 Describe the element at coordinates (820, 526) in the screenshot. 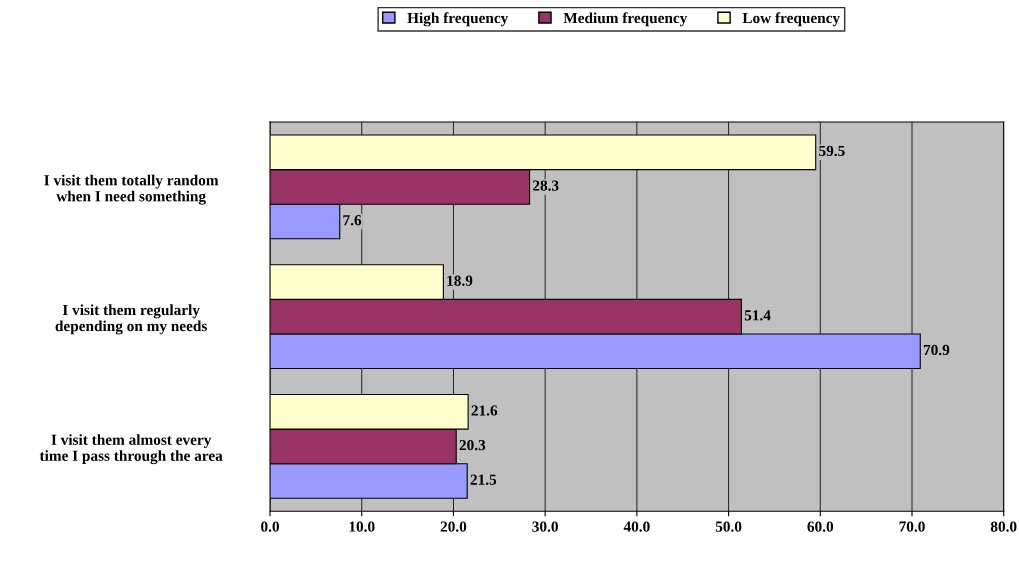

I see `x-tick-label: 60.0` at that location.